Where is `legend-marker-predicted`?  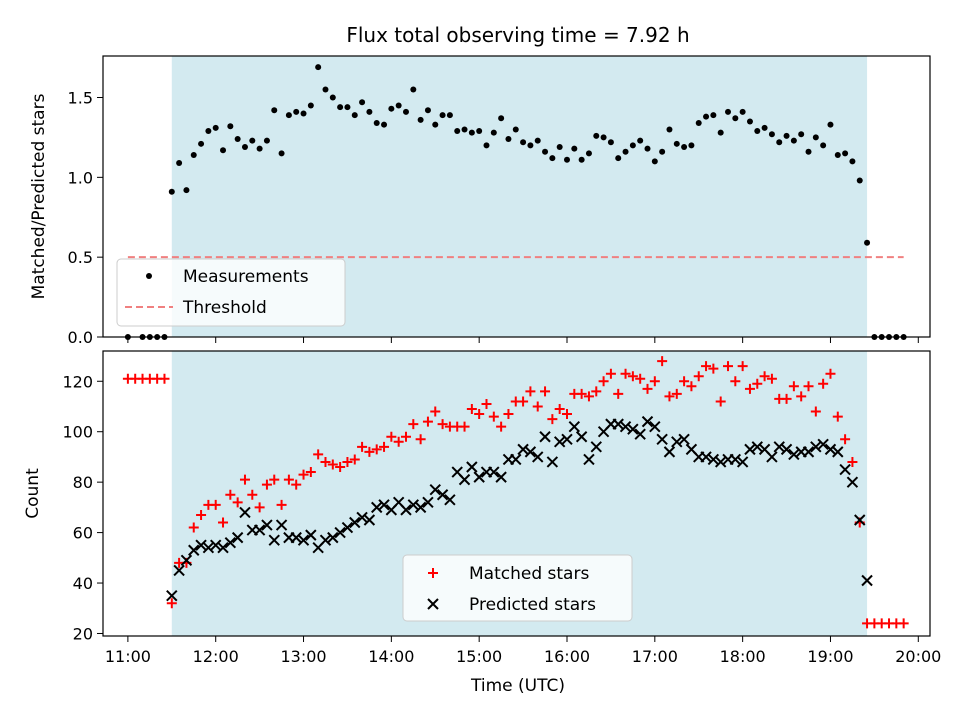
legend-marker-predicted is located at coordinates (433, 604).